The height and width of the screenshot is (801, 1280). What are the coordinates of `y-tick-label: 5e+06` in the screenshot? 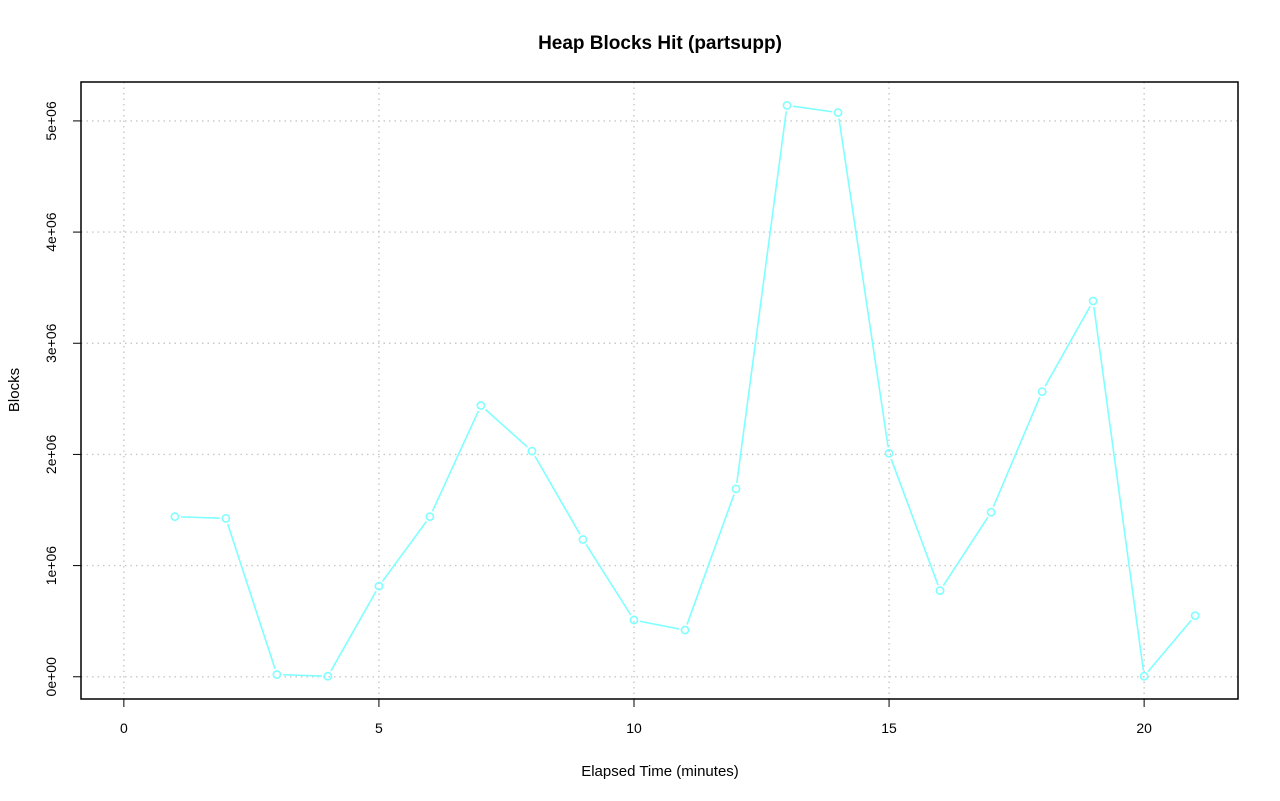 It's located at (51, 121).